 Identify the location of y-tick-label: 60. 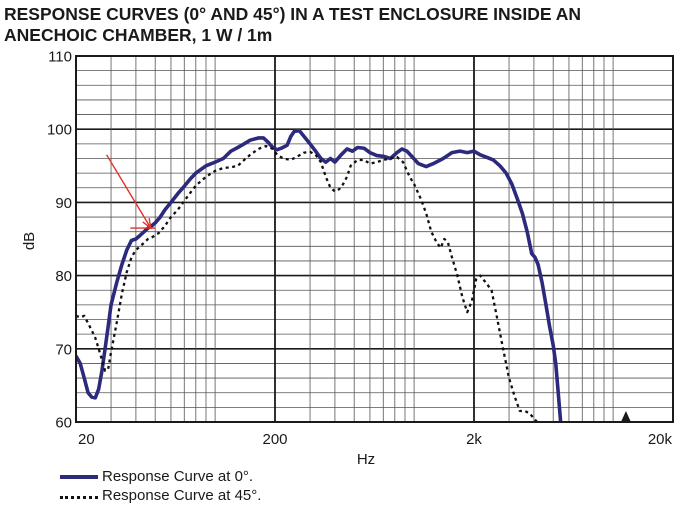
(63, 423).